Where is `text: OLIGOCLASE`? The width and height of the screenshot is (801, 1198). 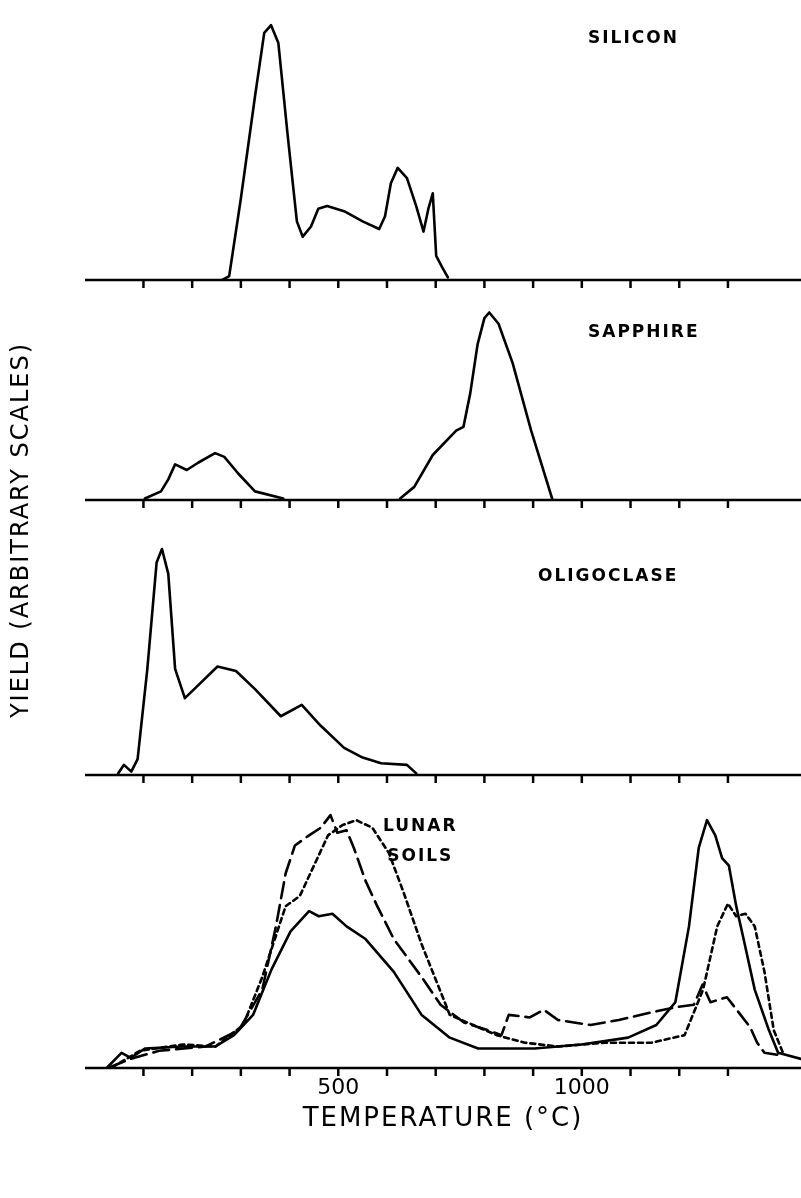 text: OLIGOCLASE is located at coordinates (608, 575).